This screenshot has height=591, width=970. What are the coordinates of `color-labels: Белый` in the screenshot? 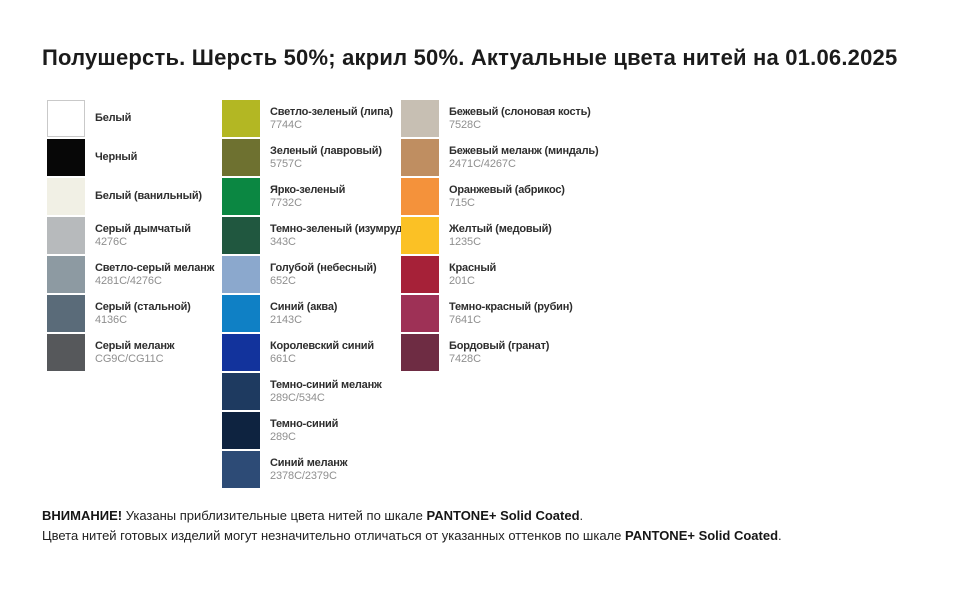 It's located at (113, 118).